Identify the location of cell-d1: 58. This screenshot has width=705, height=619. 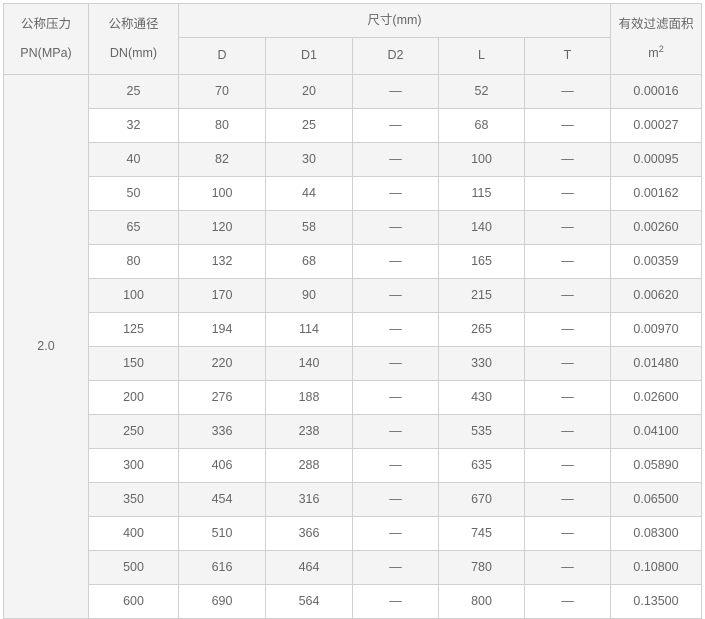
(309, 227).